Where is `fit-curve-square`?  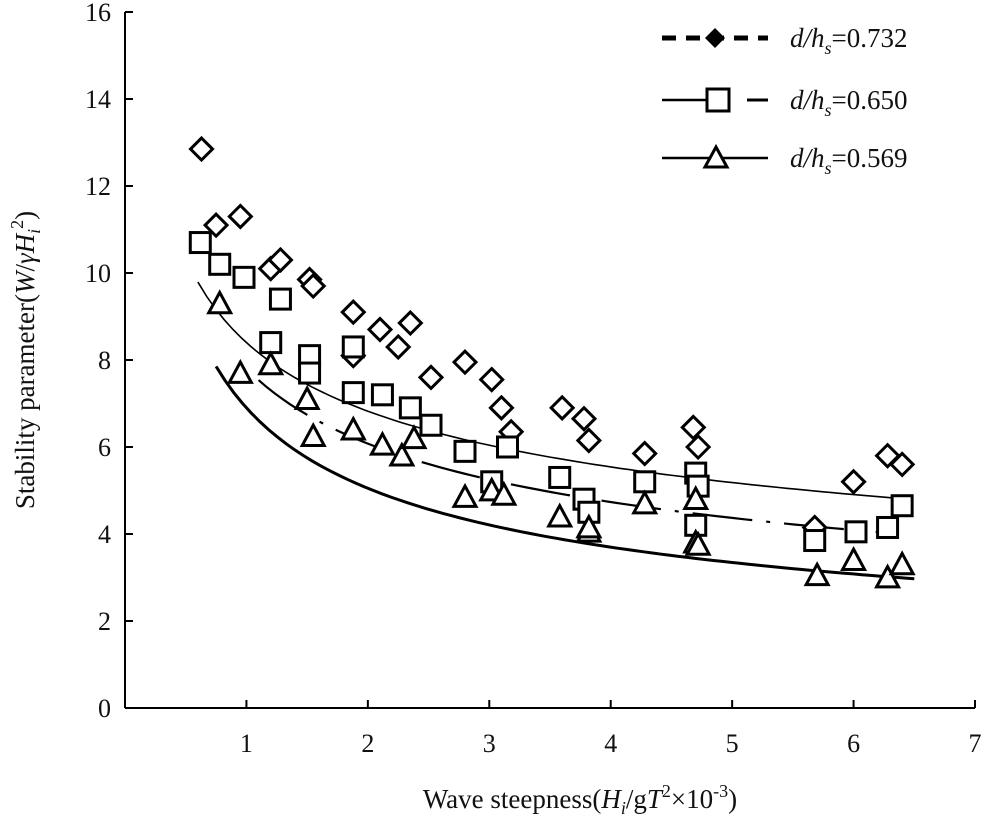 fit-curve-square is located at coordinates (574, 457).